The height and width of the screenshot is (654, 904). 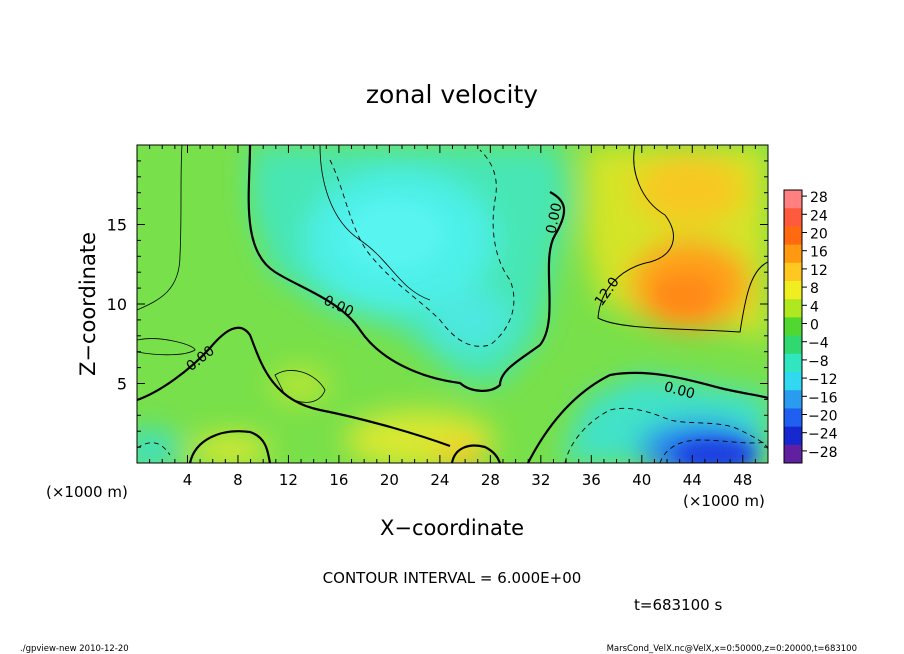 I want to click on y-tick-label: 10, so click(x=117, y=304).